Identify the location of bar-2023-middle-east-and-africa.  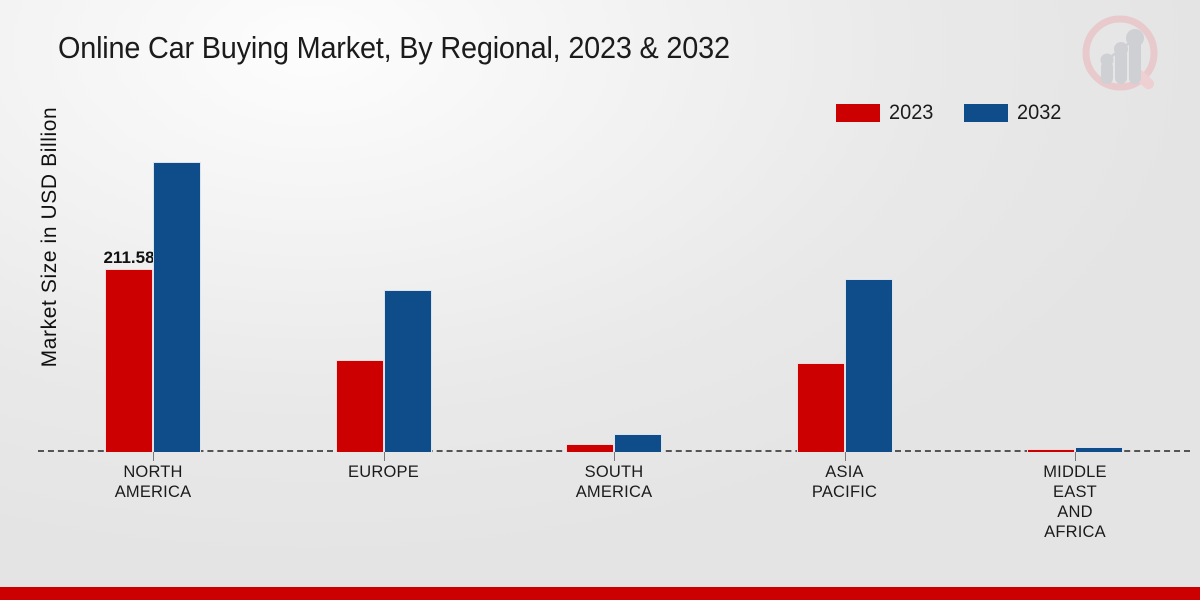
(1051, 450).